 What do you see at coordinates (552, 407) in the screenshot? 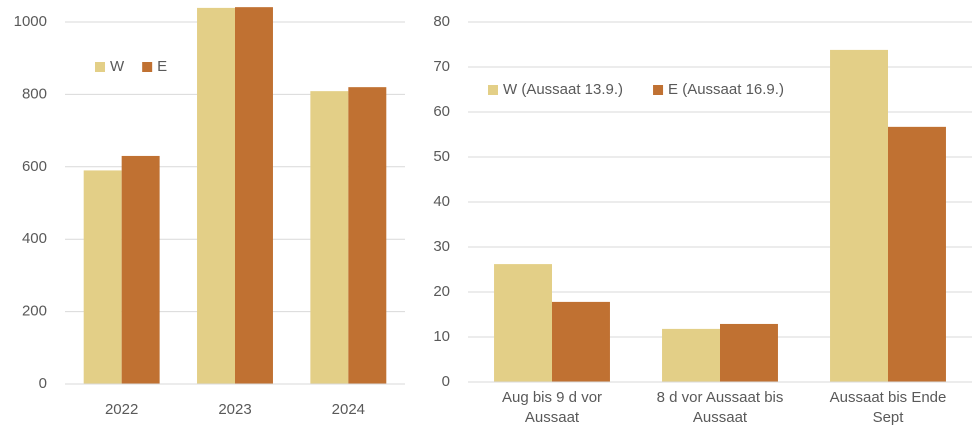
I see `x-tick-label: Aug bis 9 d vor Aussaat` at bounding box center [552, 407].